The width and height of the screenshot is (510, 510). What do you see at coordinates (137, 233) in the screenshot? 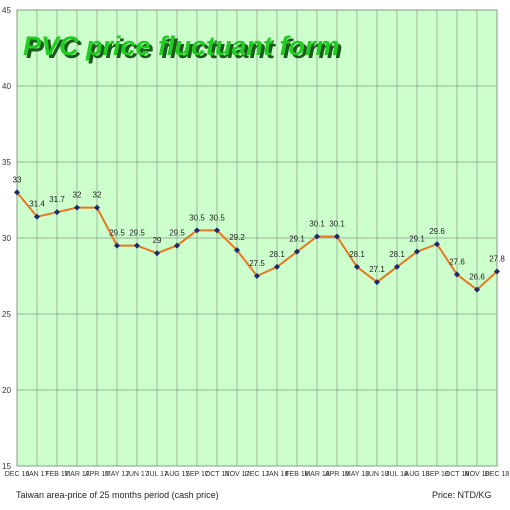
I see `data-label-6: 29.5` at bounding box center [137, 233].